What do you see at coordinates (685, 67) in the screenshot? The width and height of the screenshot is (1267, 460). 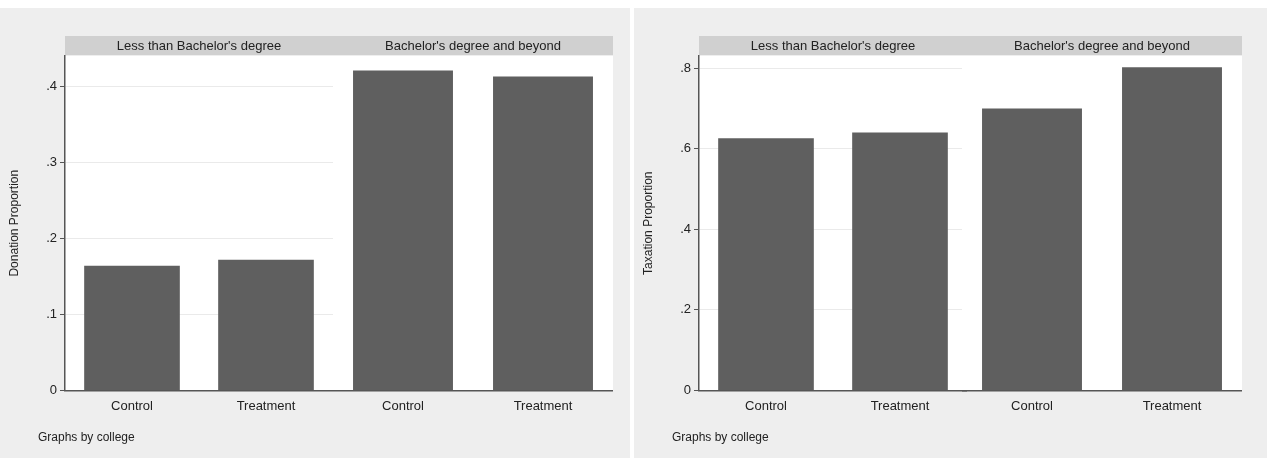 I see `y-tick-label: .8` at bounding box center [685, 67].